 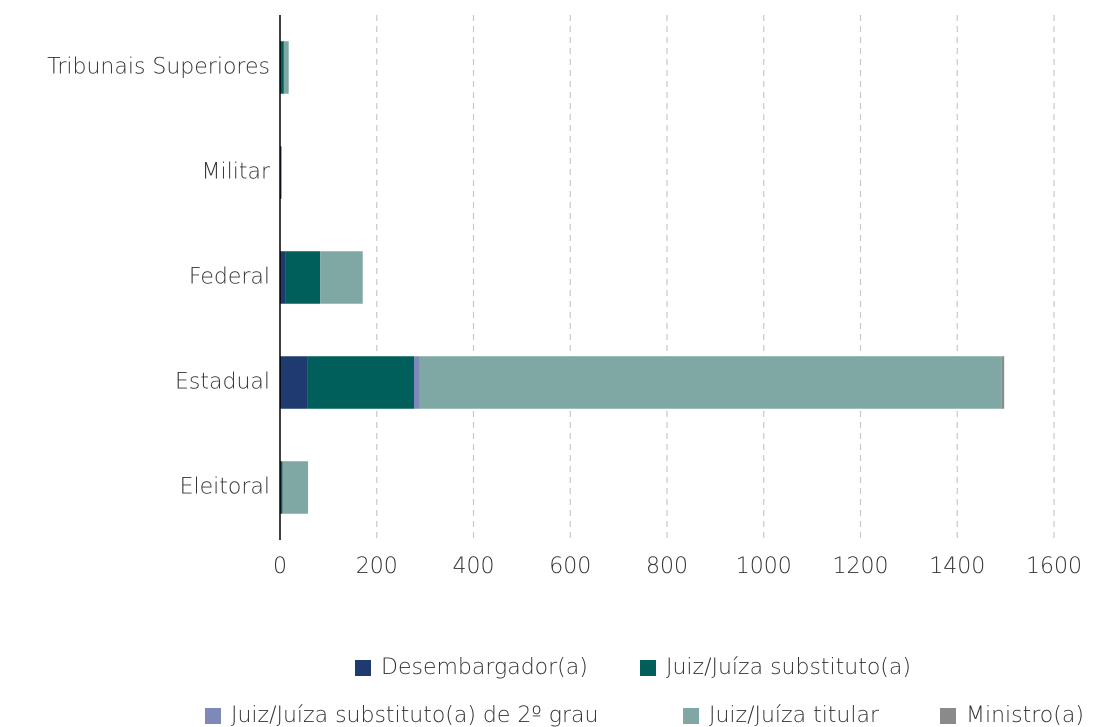 What do you see at coordinates (764, 566) in the screenshot?
I see `x-tick-label: 1000` at bounding box center [764, 566].